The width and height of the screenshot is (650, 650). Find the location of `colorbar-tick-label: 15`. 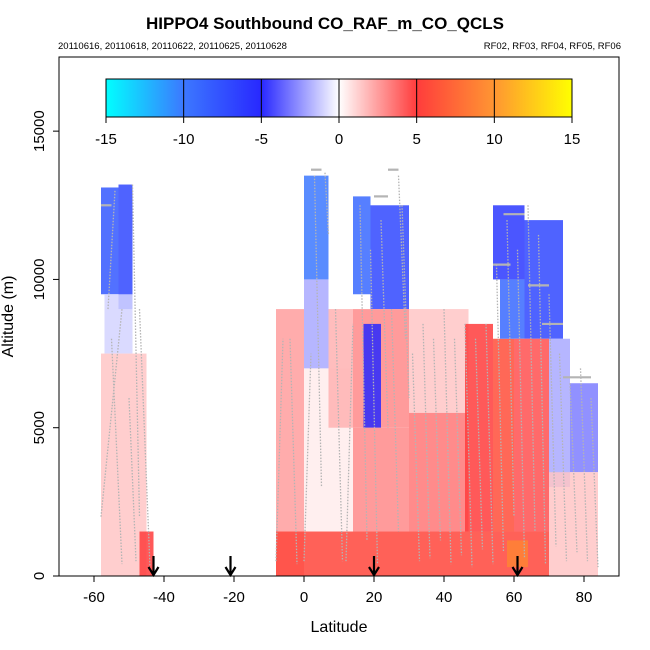

colorbar-tick-label: 15 is located at coordinates (572, 139).